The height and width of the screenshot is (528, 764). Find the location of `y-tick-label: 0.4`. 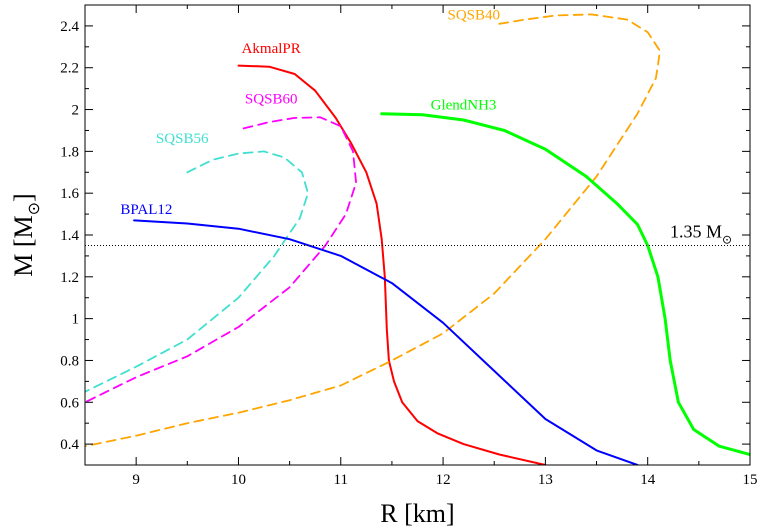

y-tick-label: 0.4 is located at coordinates (69, 445).